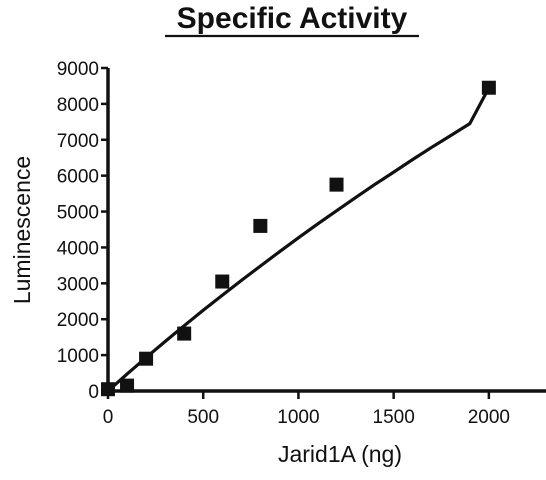  Describe the element at coordinates (93, 392) in the screenshot. I see `y-tick-label: 0` at that location.